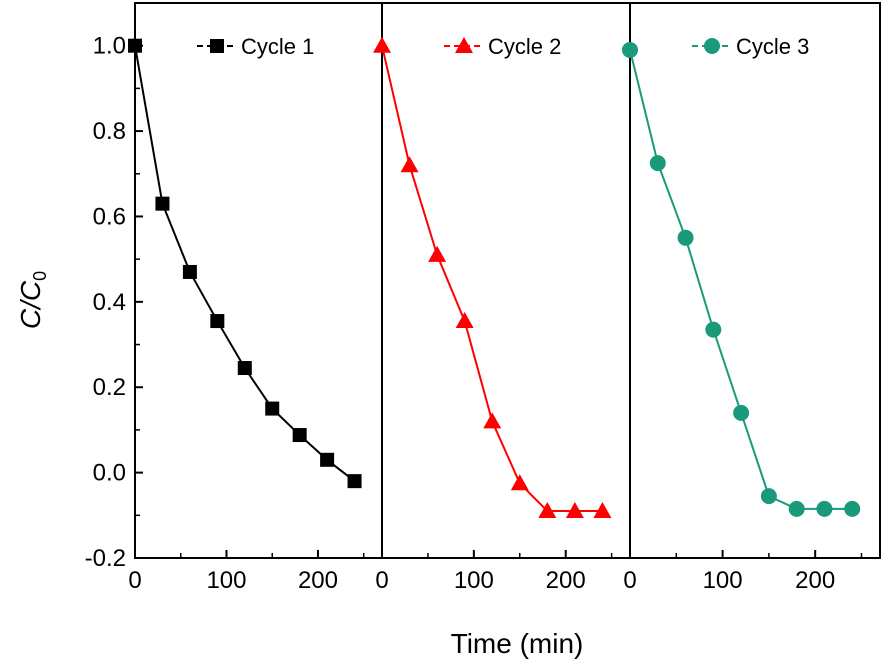 The image size is (886, 666). Describe the element at coordinates (109, 473) in the screenshot. I see `y-tick-label: 0.0` at that location.